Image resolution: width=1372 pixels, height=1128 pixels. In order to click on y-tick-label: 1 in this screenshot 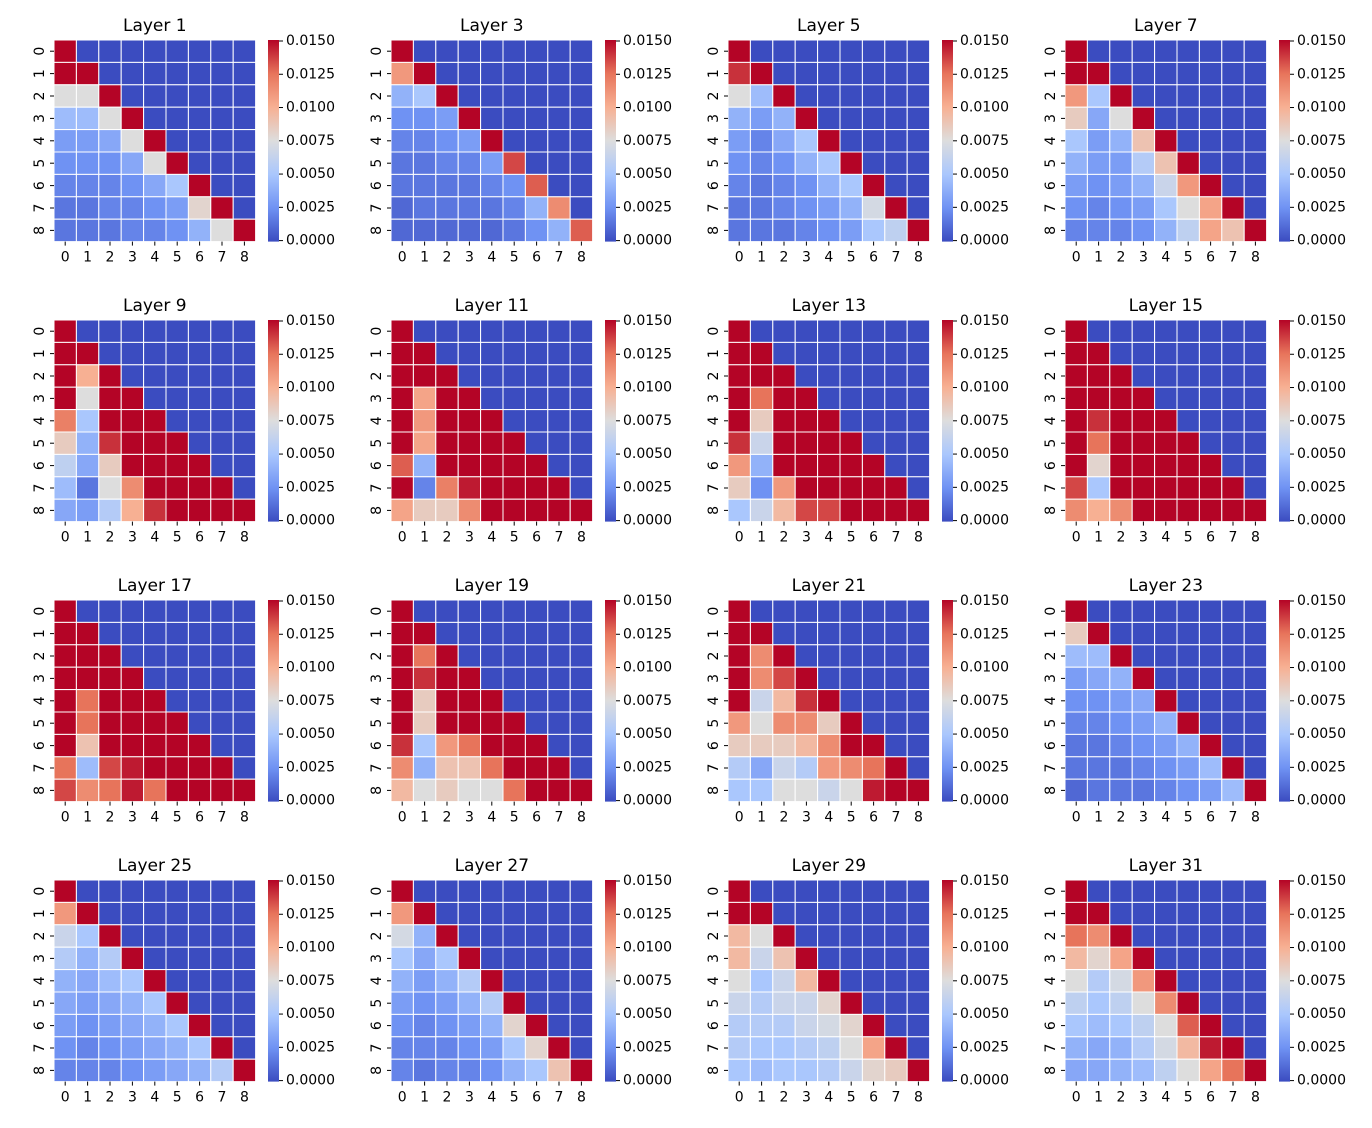, I will do `click(714, 633)`.